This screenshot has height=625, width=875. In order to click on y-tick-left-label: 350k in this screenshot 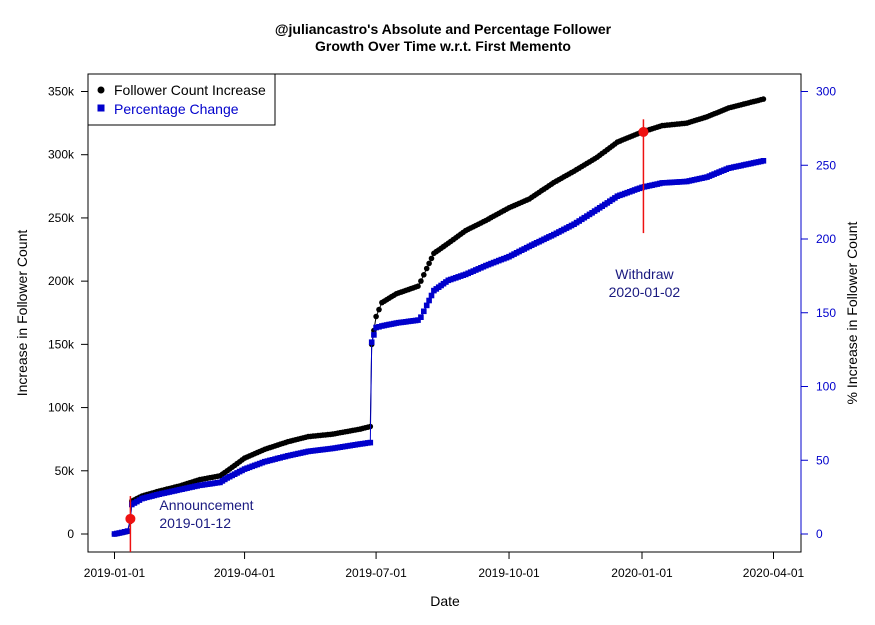, I will do `click(61, 92)`.